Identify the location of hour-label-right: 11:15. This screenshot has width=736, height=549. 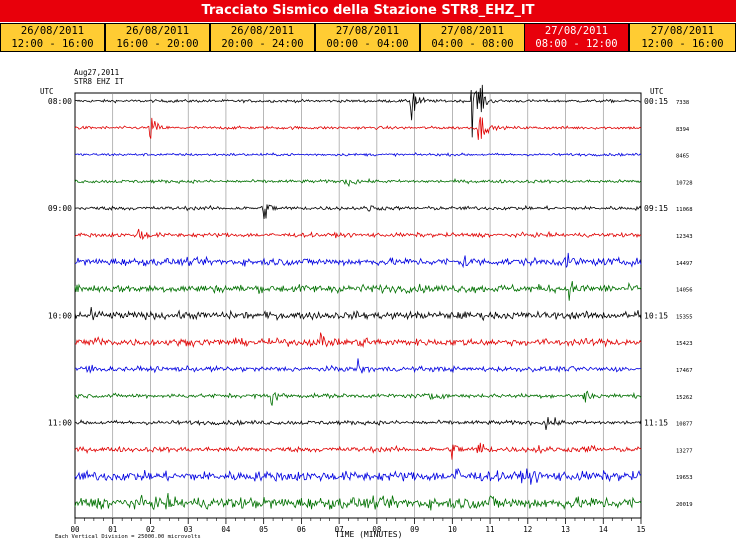
(656, 423).